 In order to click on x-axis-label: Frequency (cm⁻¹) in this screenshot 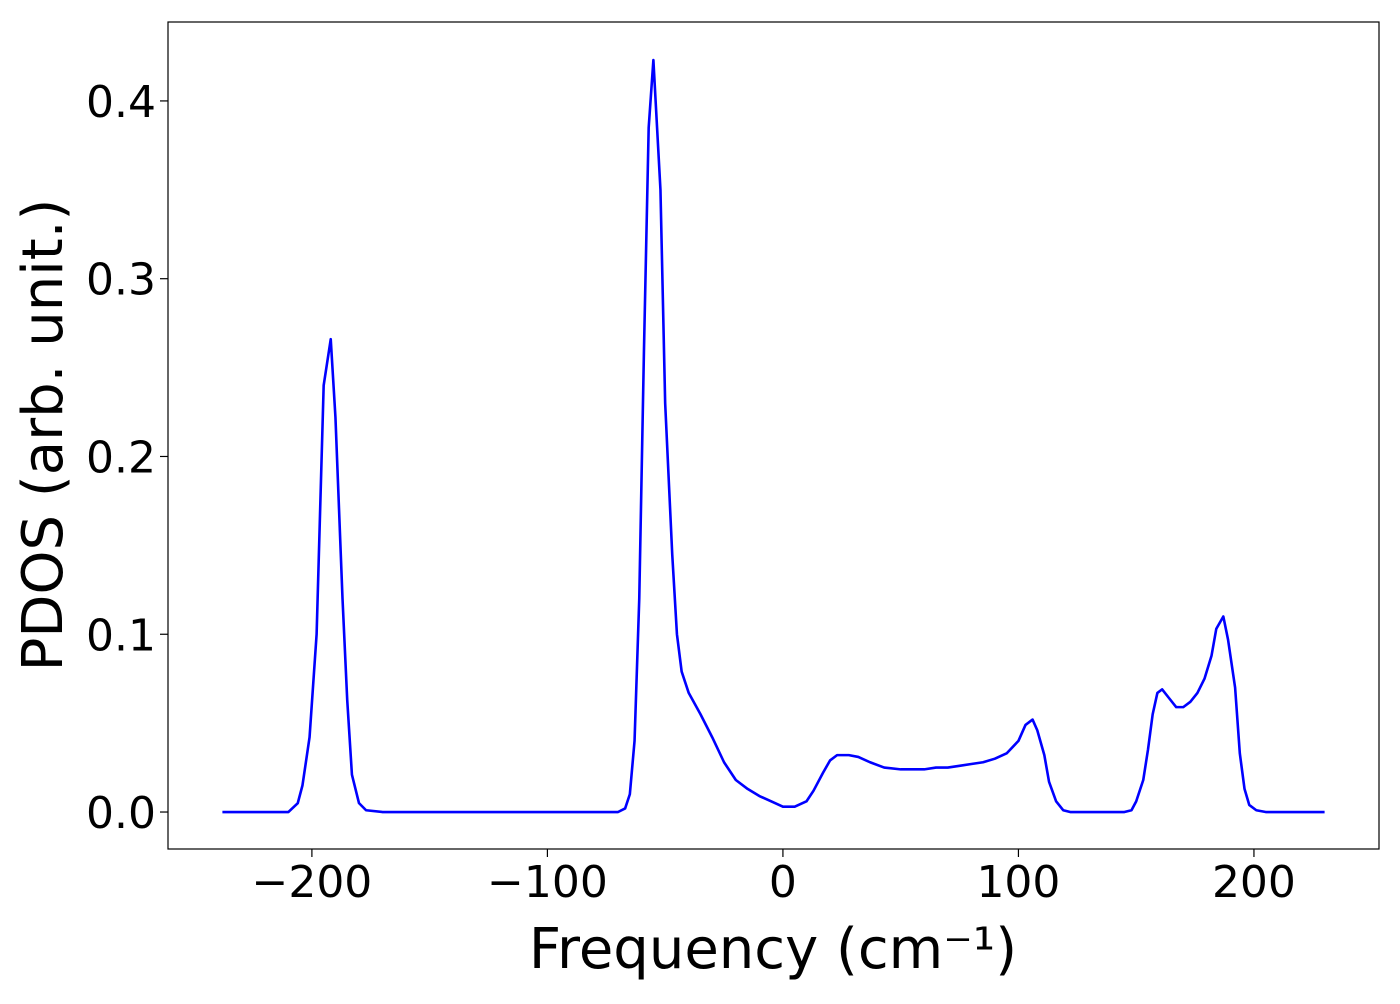, I will do `click(773, 949)`.